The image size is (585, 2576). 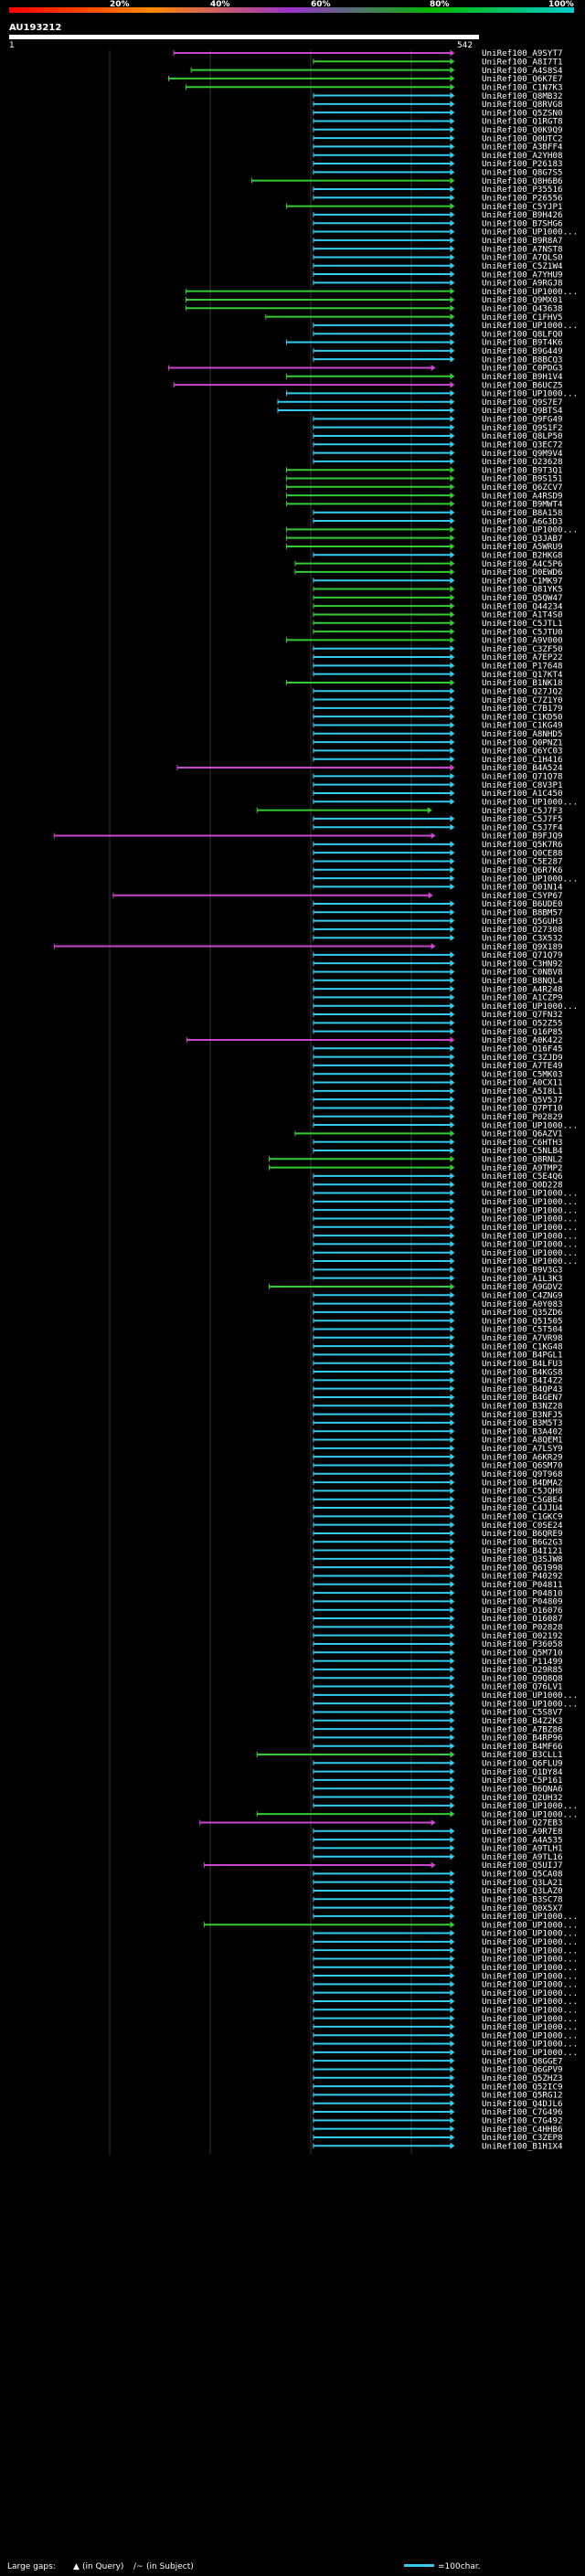 I want to click on hit-row: UniRef100_P02828, so click(x=438, y=1628).